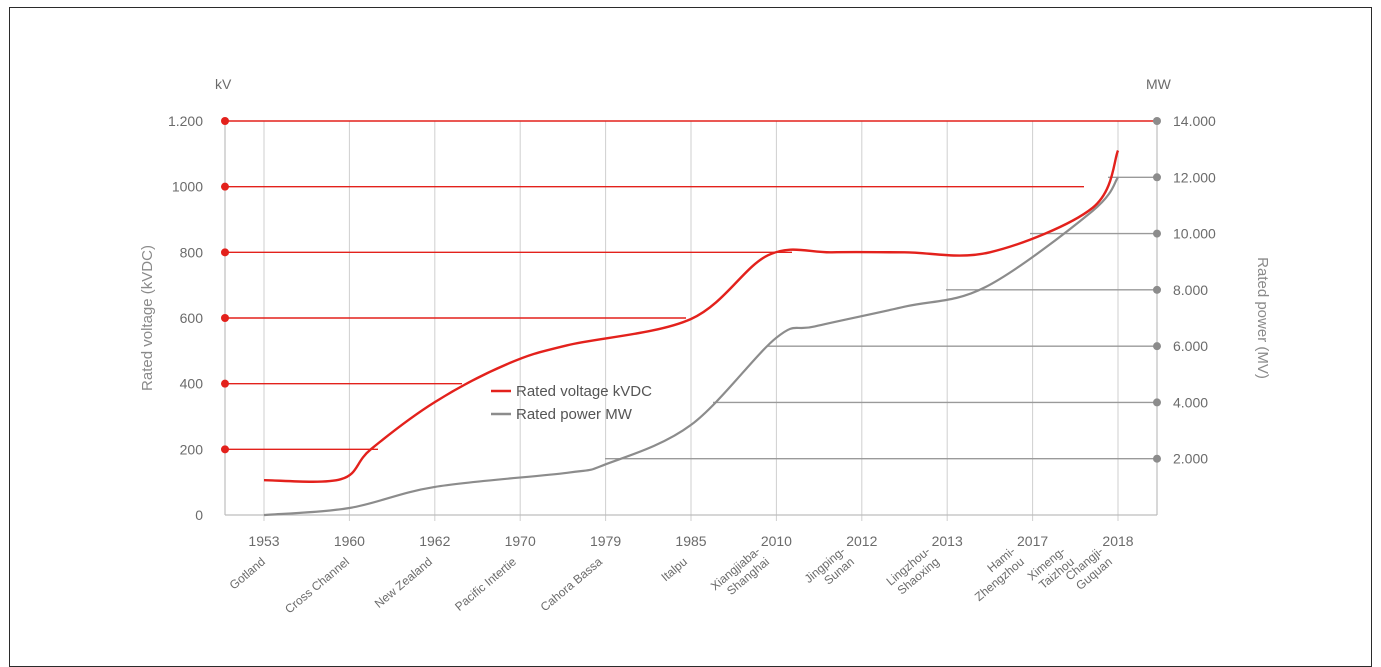 The height and width of the screenshot is (667, 1381). Describe the element at coordinates (1117, 541) in the screenshot. I see `x-tick-label-year: 2018` at that location.